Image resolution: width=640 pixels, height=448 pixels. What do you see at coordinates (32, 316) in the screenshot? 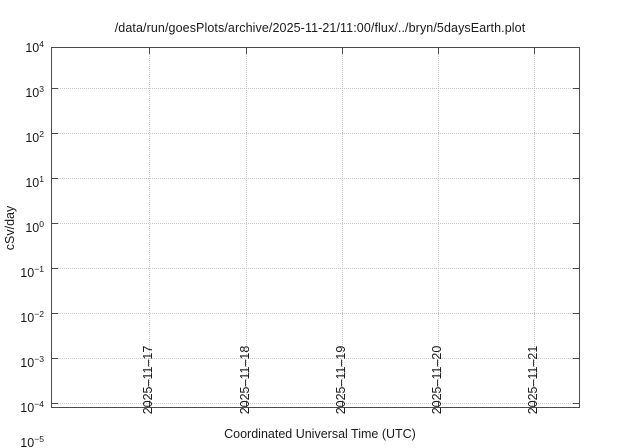
I see `y-tick-label-10e-2: 10⁻²` at bounding box center [32, 316].